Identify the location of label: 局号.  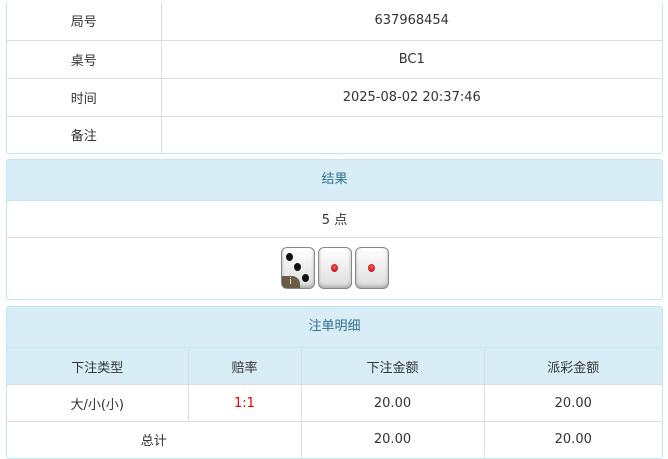
(84, 21).